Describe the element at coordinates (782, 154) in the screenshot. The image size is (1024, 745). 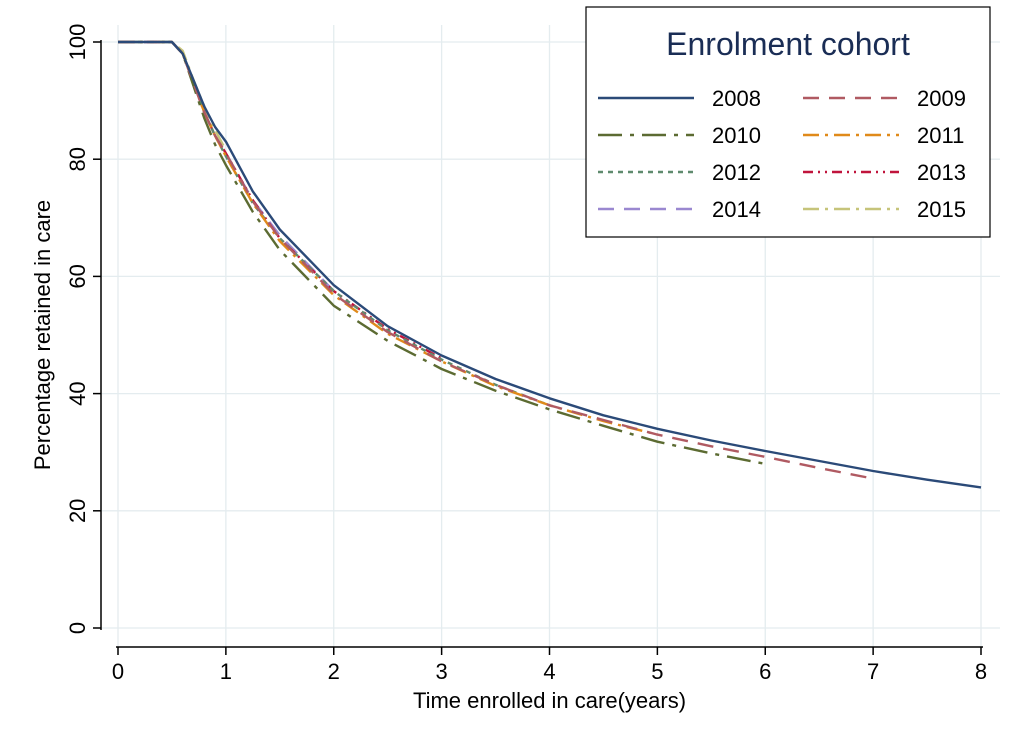
I see `legend-entries: 2008 2009 2010 2011 2012 2013 2014 2015` at that location.